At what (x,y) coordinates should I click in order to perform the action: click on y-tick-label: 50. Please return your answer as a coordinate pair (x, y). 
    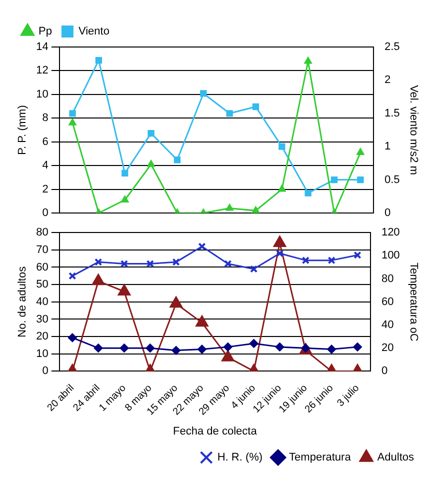
    Looking at the image, I should click on (42, 284).